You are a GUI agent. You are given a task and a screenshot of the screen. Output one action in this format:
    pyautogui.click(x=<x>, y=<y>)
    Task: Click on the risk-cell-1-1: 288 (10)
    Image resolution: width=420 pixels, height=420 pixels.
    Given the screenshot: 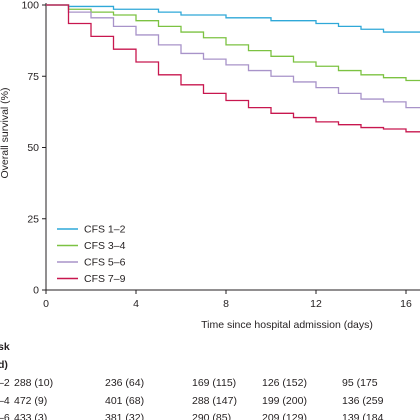 What is the action you would take?
    pyautogui.click(x=33, y=383)
    